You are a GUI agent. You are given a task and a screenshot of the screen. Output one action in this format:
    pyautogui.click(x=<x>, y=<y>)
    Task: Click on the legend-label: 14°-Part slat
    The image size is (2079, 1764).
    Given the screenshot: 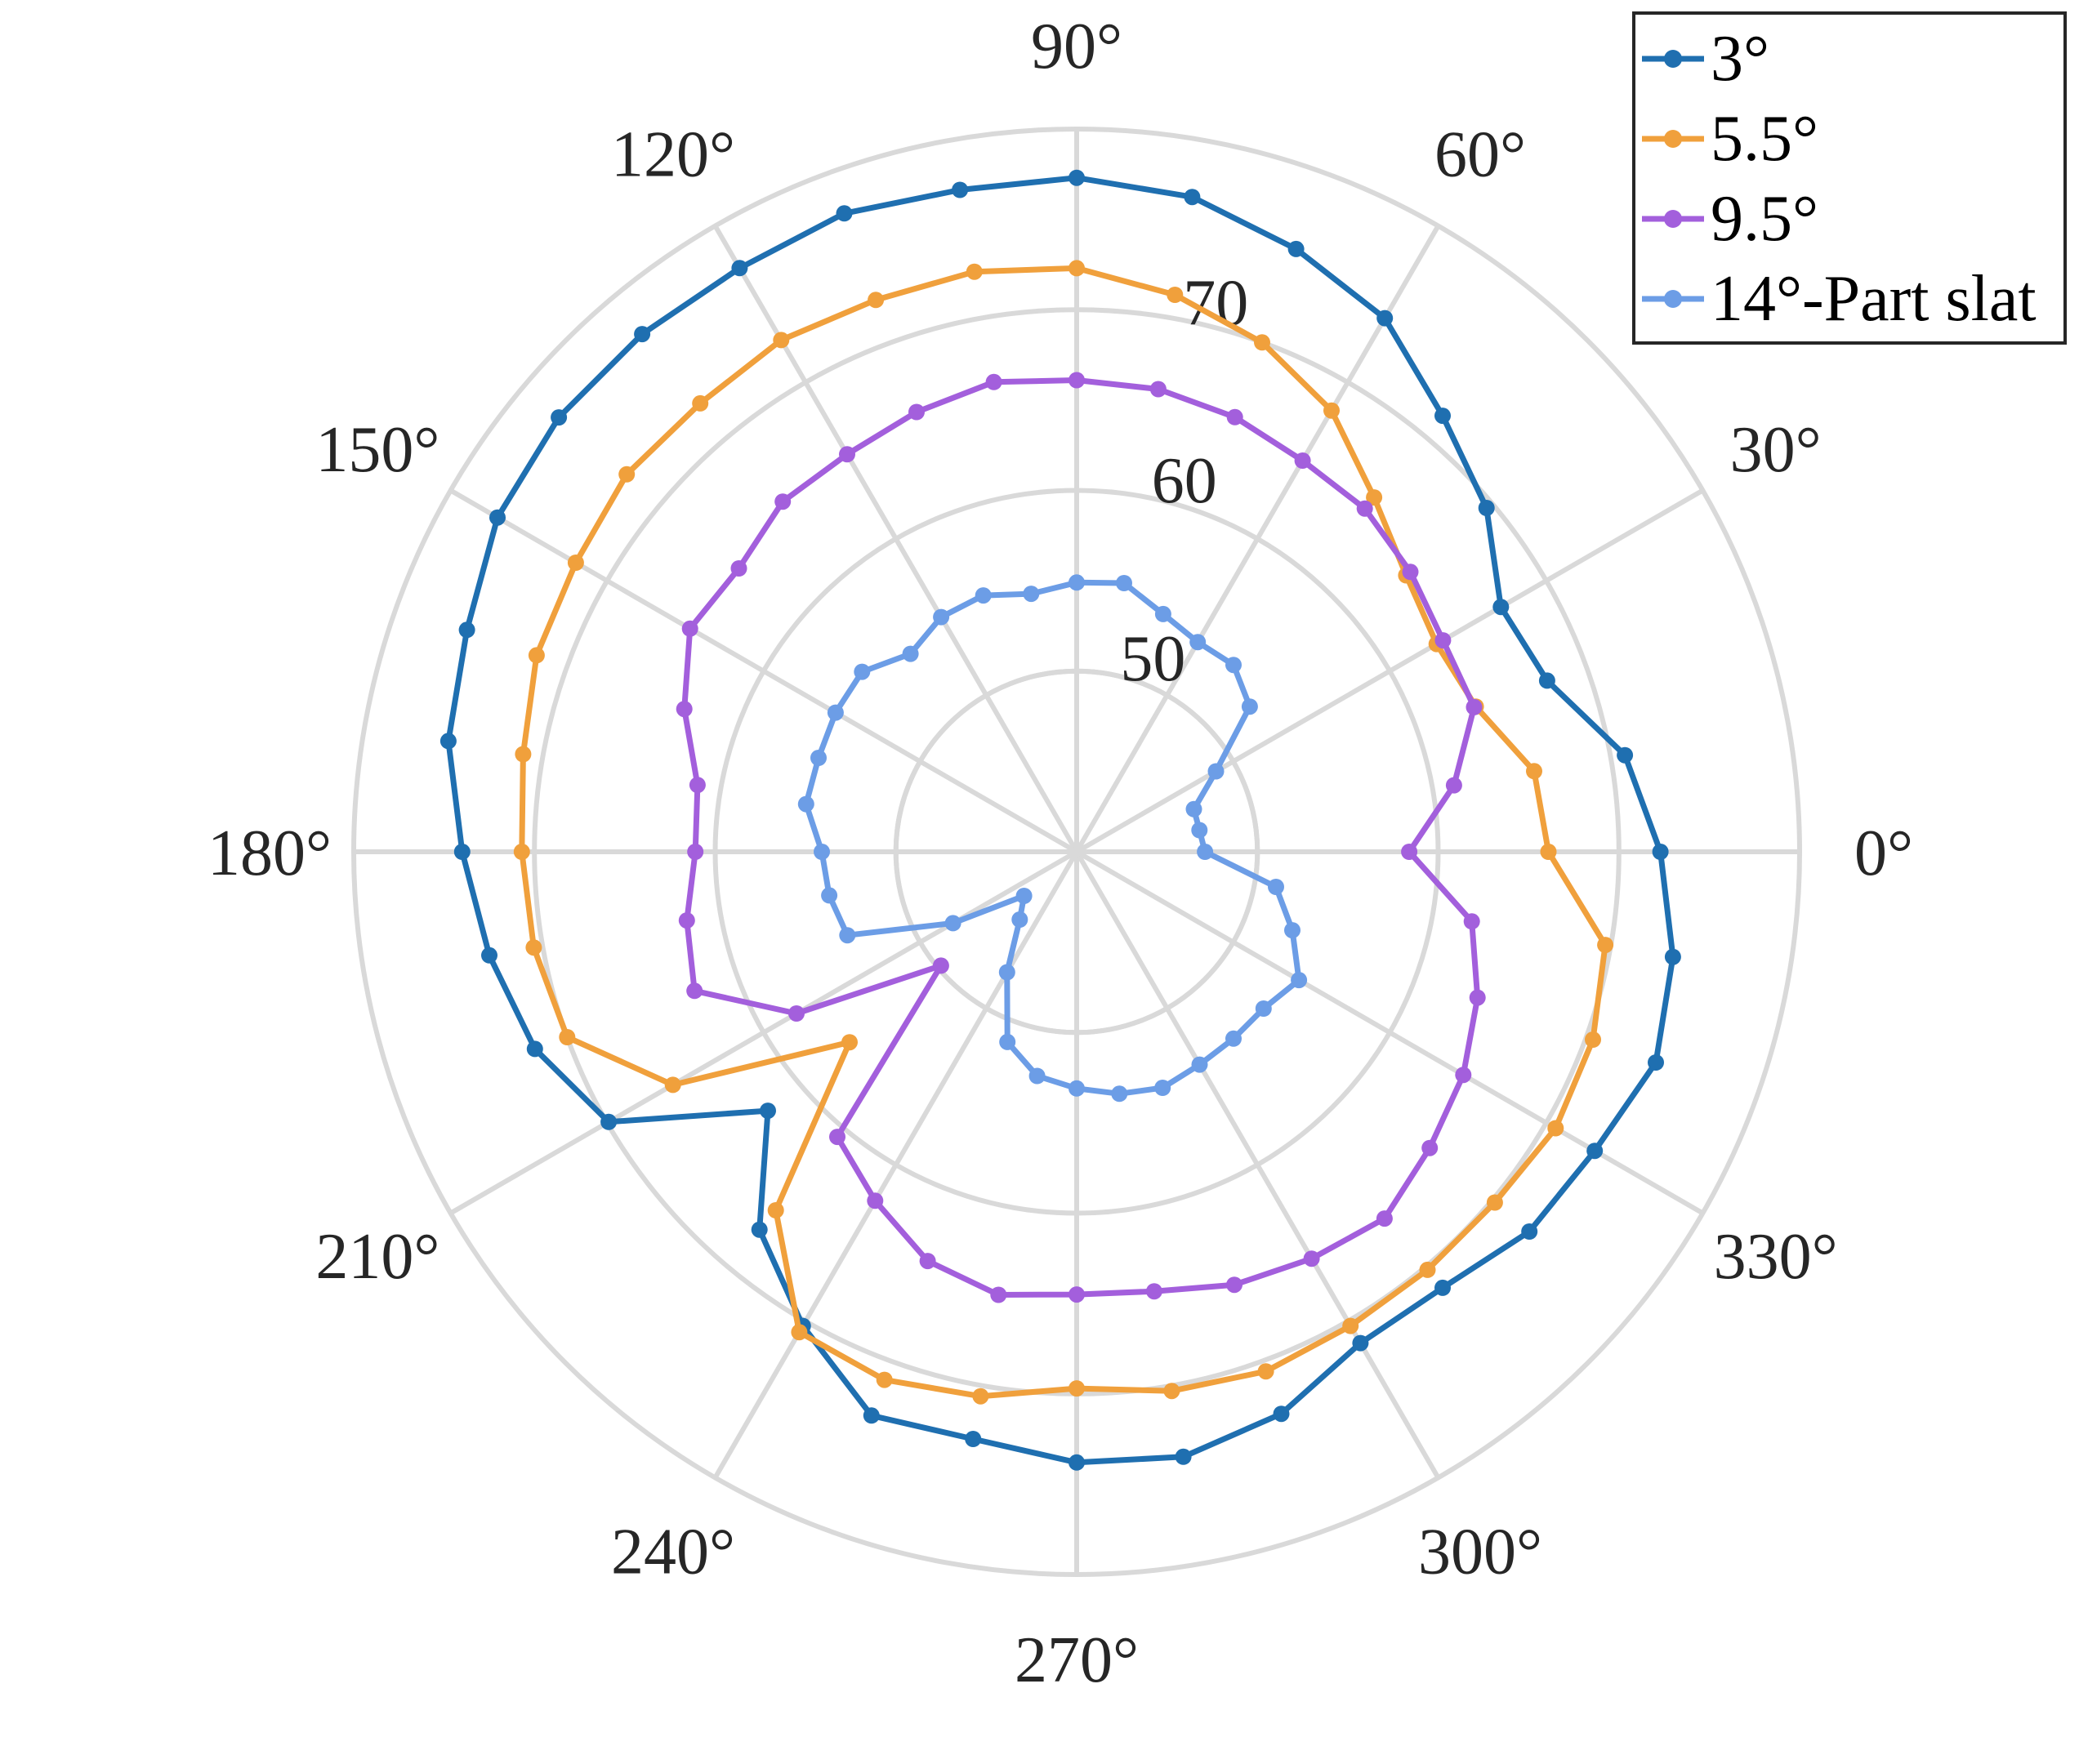 What is the action you would take?
    pyautogui.click(x=1874, y=299)
    